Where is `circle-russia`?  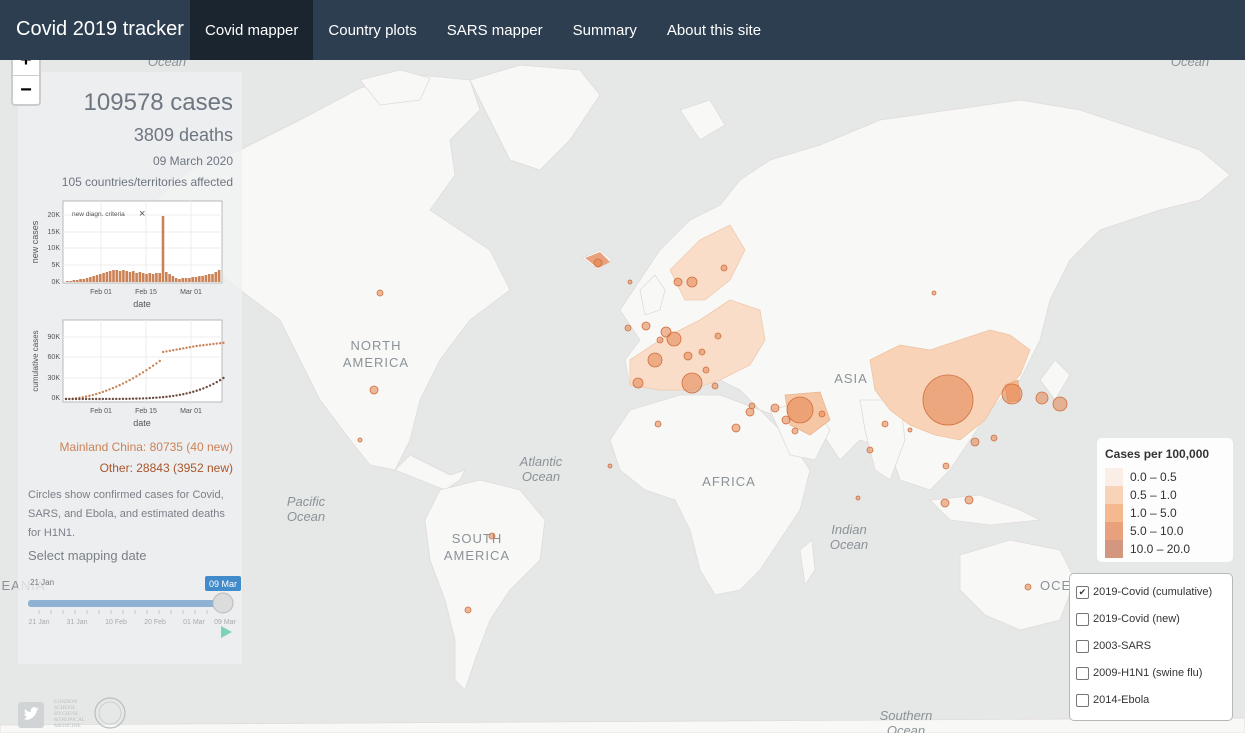 circle-russia is located at coordinates (934, 293).